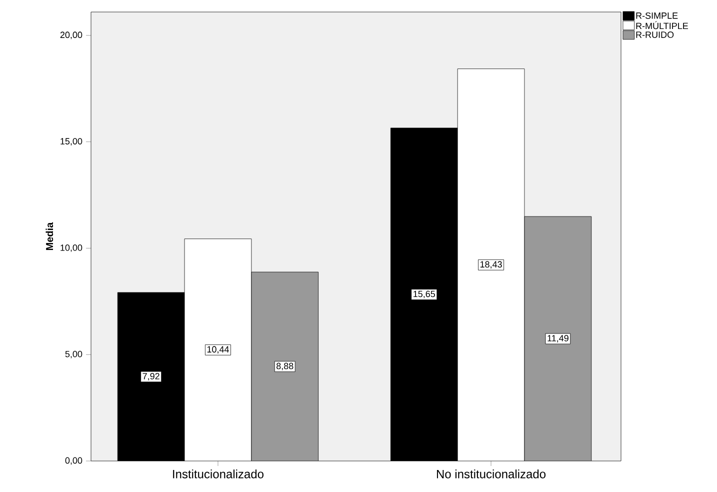 Image resolution: width=717 pixels, height=492 pixels. I want to click on data-label: 15,65, so click(425, 294).